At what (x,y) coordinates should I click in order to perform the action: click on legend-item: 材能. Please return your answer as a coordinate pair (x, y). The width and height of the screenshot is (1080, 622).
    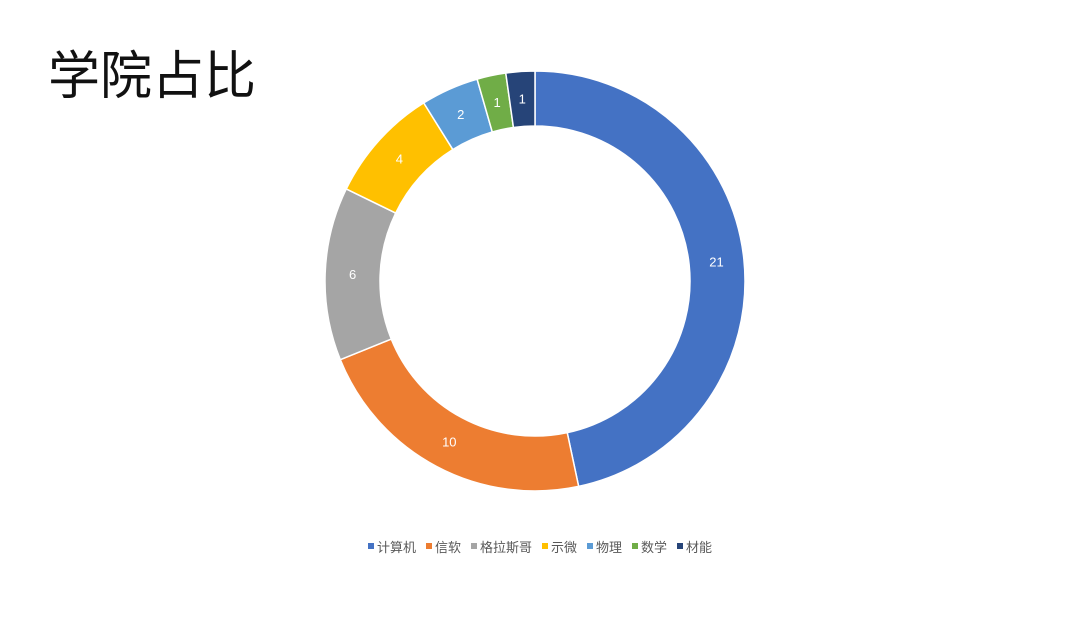
    Looking at the image, I should click on (694, 546).